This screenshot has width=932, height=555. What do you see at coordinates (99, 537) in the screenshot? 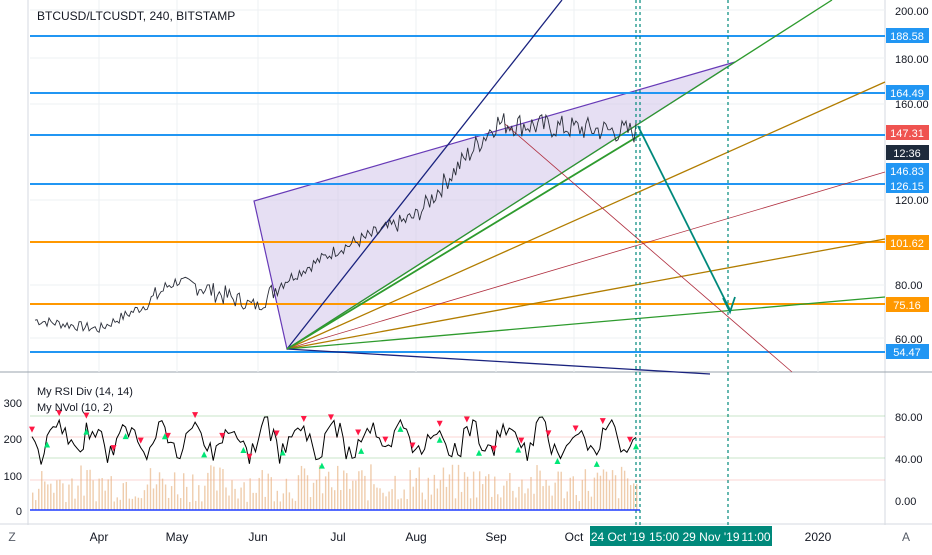
I see `time-label-apr: Apr` at bounding box center [99, 537].